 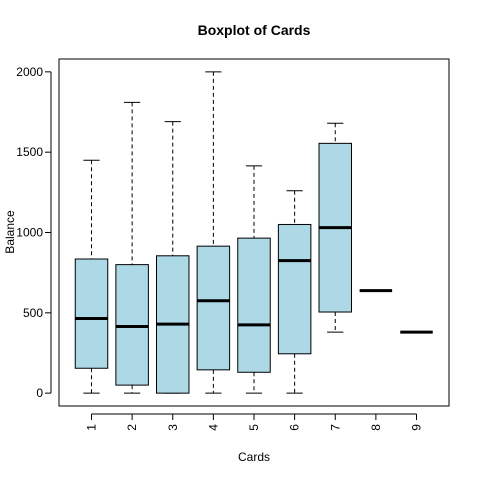 What do you see at coordinates (213, 427) in the screenshot?
I see `x-tick-label: 4` at bounding box center [213, 427].